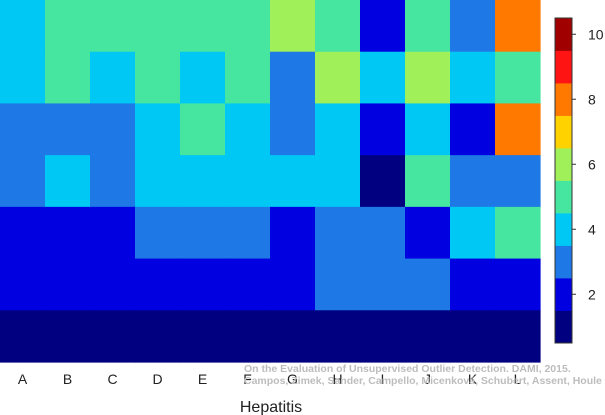 The image size is (605, 415). What do you see at coordinates (592, 229) in the screenshot?
I see `colorbar-tick-label-4: 4` at bounding box center [592, 229].